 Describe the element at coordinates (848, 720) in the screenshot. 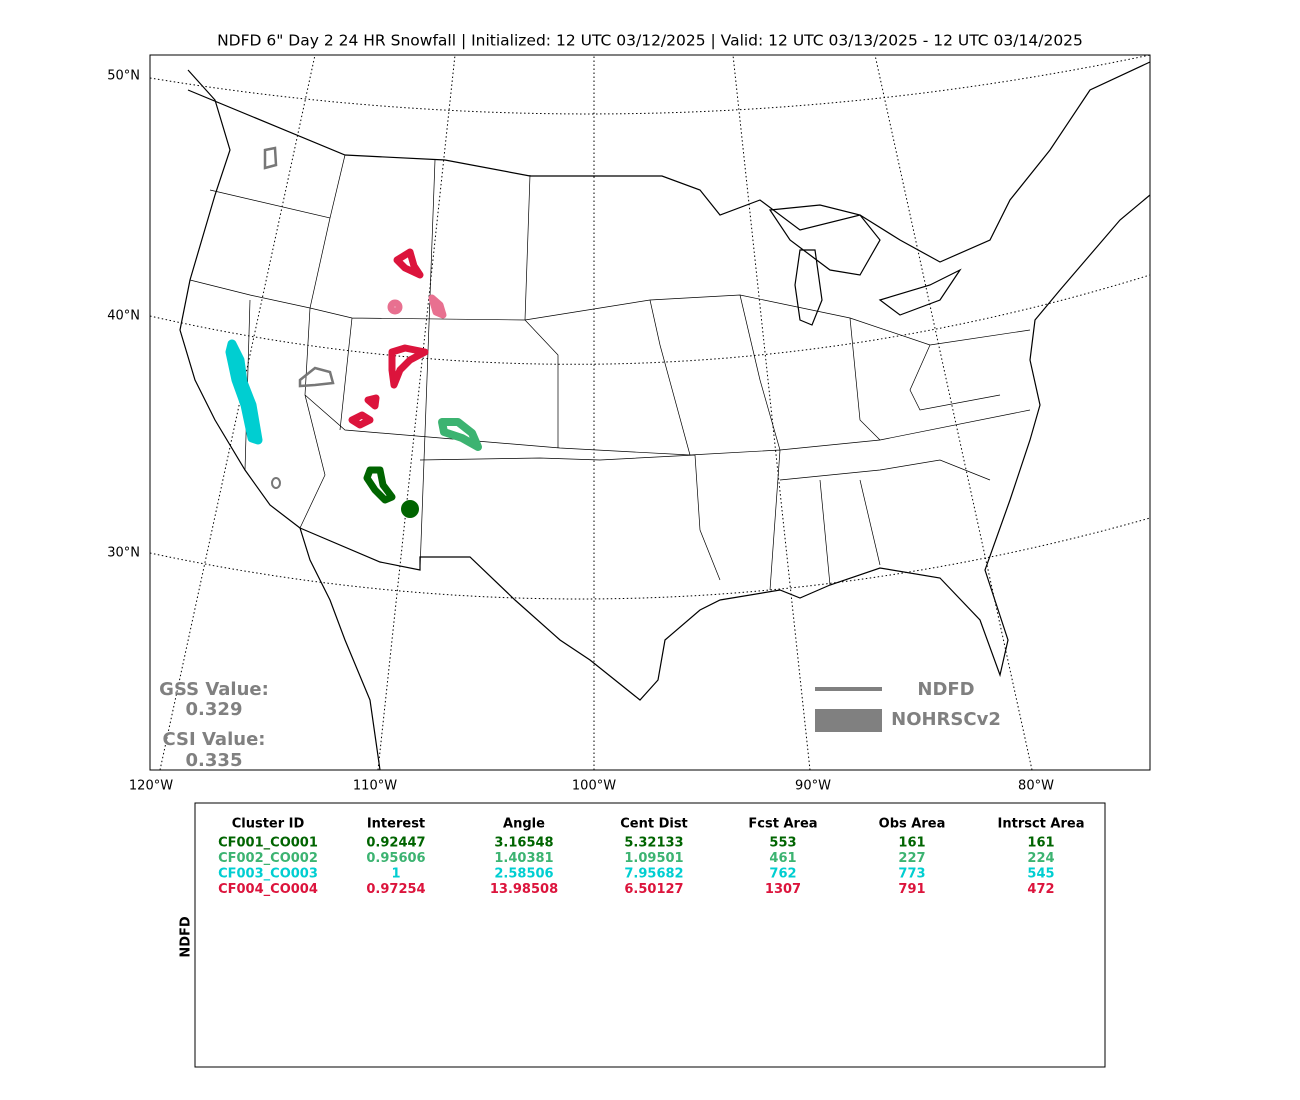

I see `legend-swatch` at that location.